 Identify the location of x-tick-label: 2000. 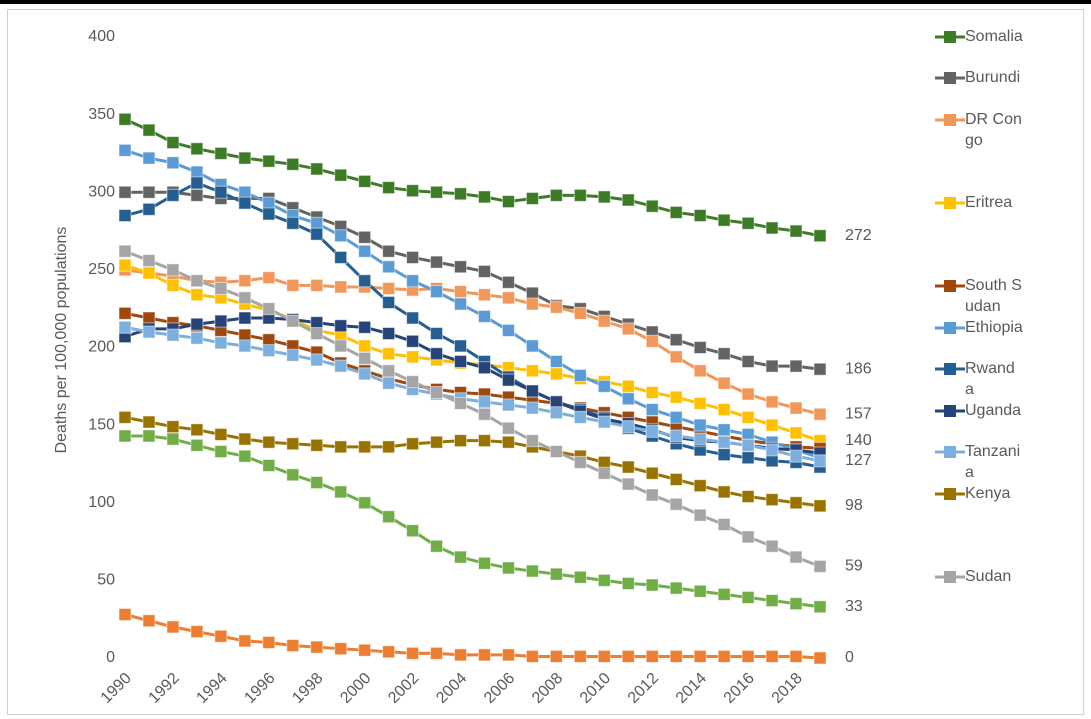
(355, 688).